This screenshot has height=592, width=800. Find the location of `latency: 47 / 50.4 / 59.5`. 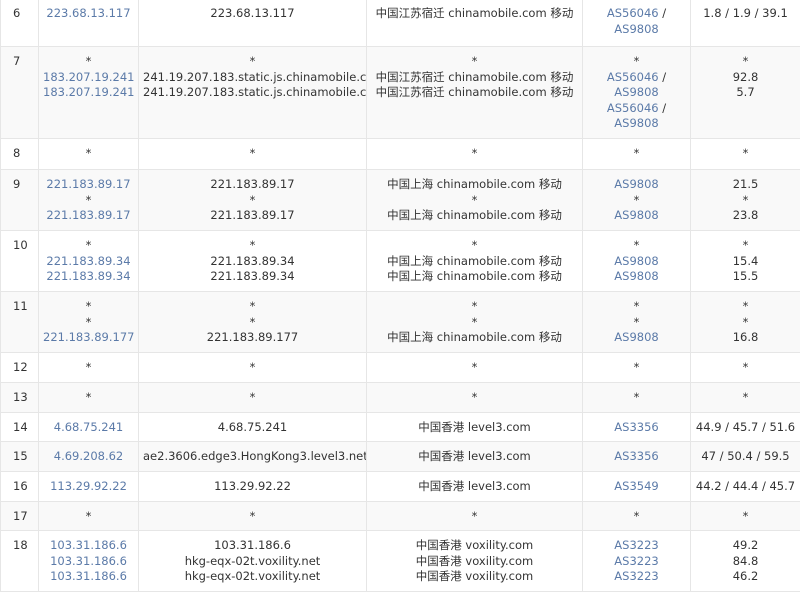

latency: 47 / 50.4 / 59.5 is located at coordinates (745, 457).